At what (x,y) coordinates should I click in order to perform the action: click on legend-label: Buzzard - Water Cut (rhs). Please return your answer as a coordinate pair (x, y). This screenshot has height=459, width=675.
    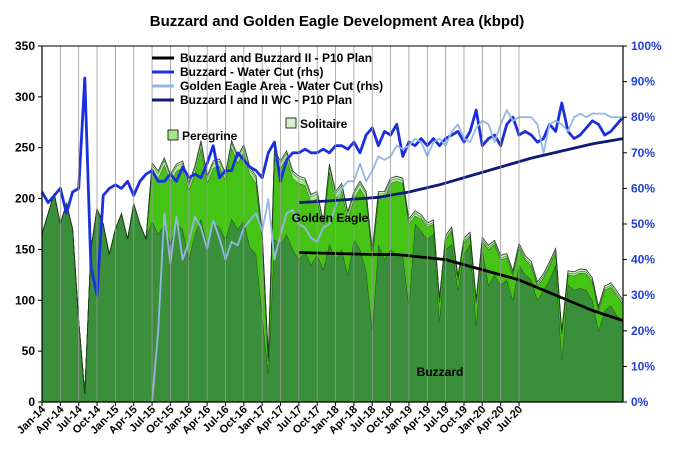
    Looking at the image, I should click on (252, 72).